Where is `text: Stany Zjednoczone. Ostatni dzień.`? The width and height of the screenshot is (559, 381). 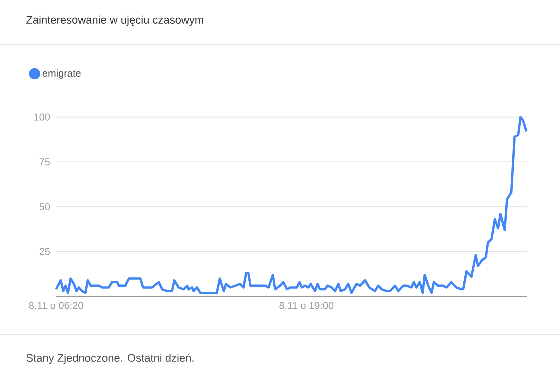
text: Stany Zjednoczone. Ostatni dzień. is located at coordinates (110, 359).